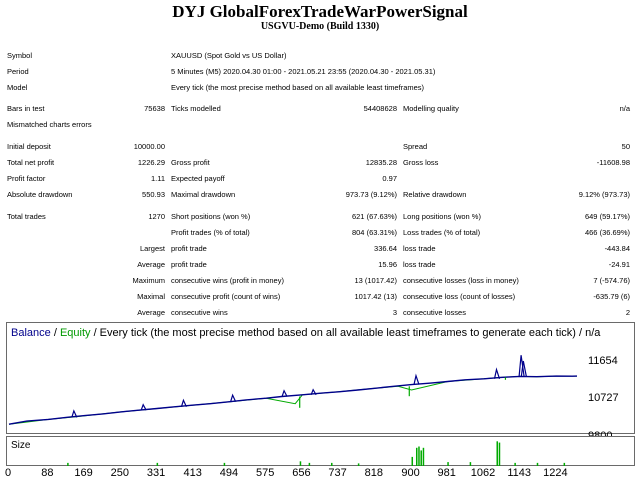  Describe the element at coordinates (199, 312) in the screenshot. I see `avgwins-label: consecutive wins` at that location.